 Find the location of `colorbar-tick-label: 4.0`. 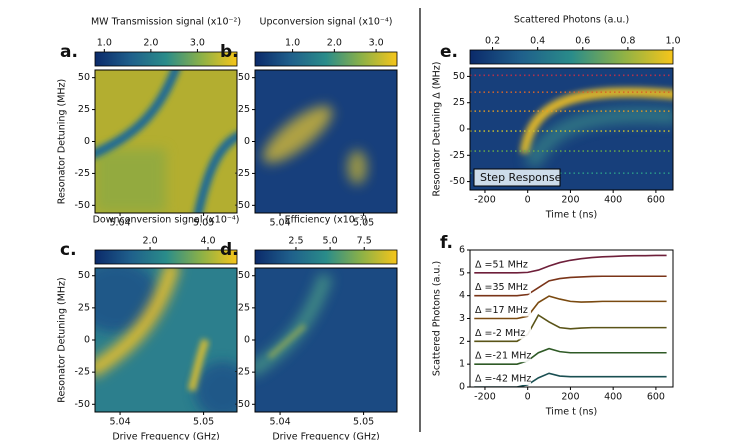

colorbar-tick-label: 4.0 is located at coordinates (207, 241).